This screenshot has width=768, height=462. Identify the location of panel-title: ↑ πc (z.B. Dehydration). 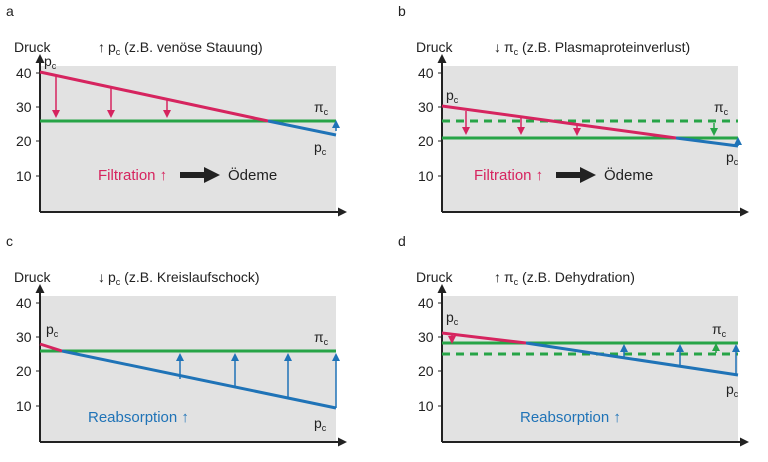
(564, 278).